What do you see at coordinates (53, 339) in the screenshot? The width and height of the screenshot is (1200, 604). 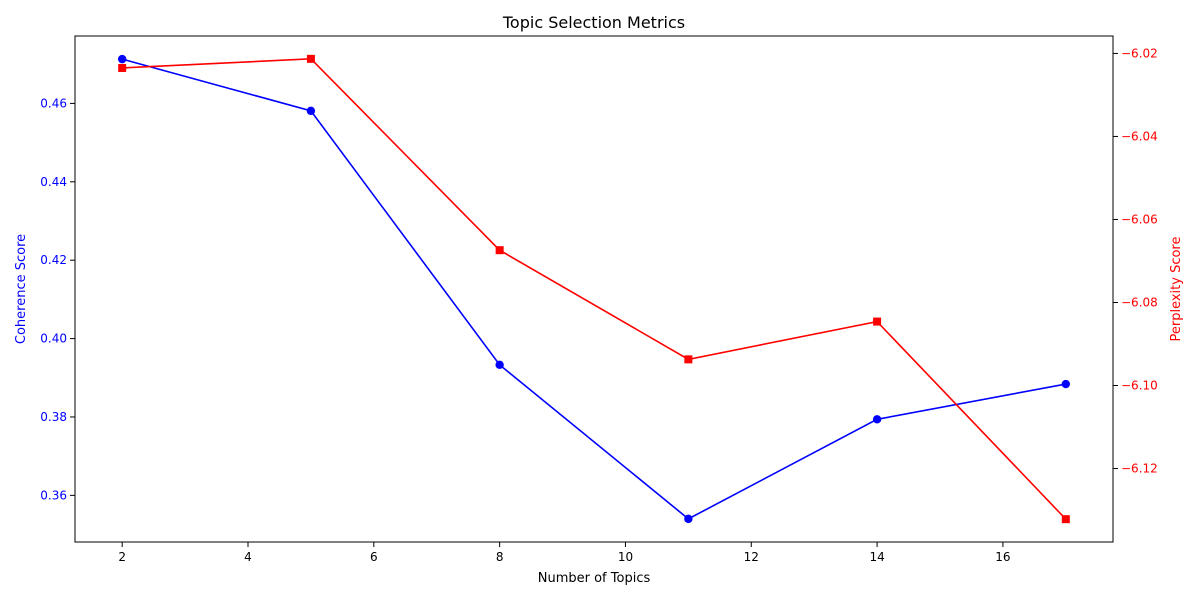 I see `left-y-tick-label: 0.40` at bounding box center [53, 339].